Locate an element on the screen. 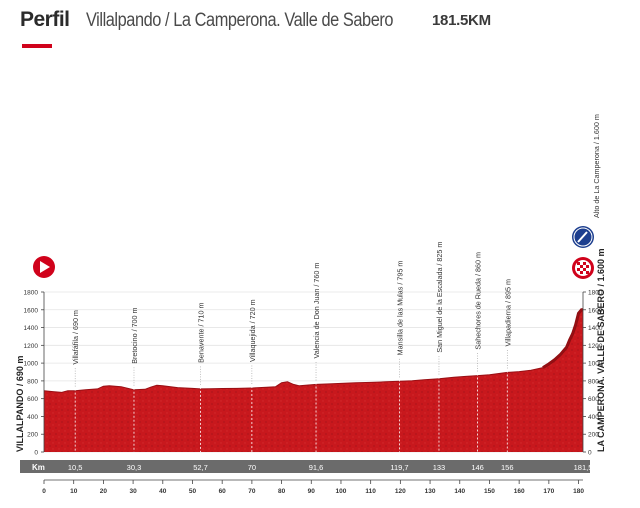  km-value: 156 is located at coordinates (507, 467).